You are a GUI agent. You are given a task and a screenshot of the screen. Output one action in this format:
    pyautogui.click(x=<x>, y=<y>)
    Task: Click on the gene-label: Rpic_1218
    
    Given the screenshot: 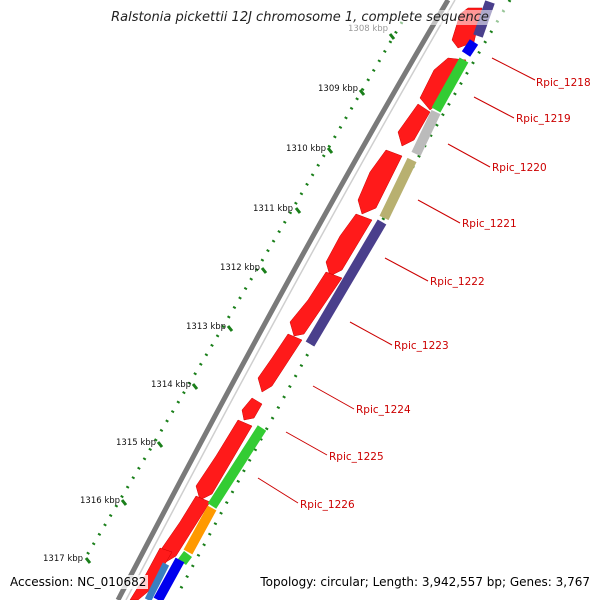 What is the action you would take?
    pyautogui.click(x=563, y=83)
    